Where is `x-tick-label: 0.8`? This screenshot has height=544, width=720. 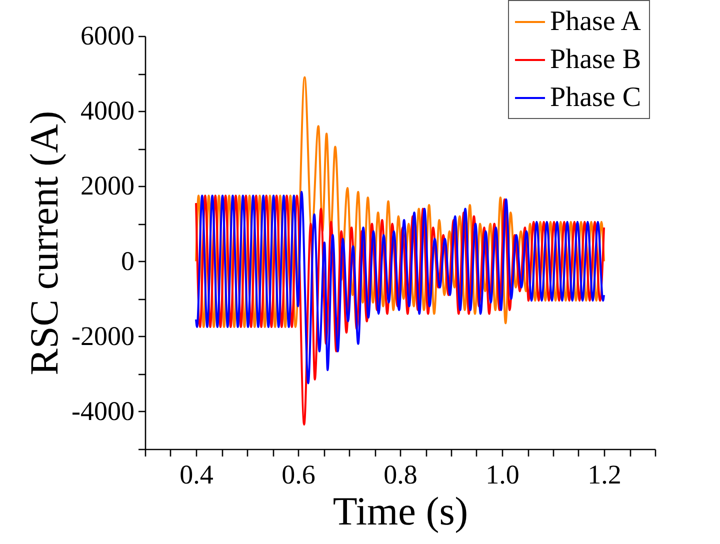
x-tick-label: 0.8 is located at coordinates (401, 475).